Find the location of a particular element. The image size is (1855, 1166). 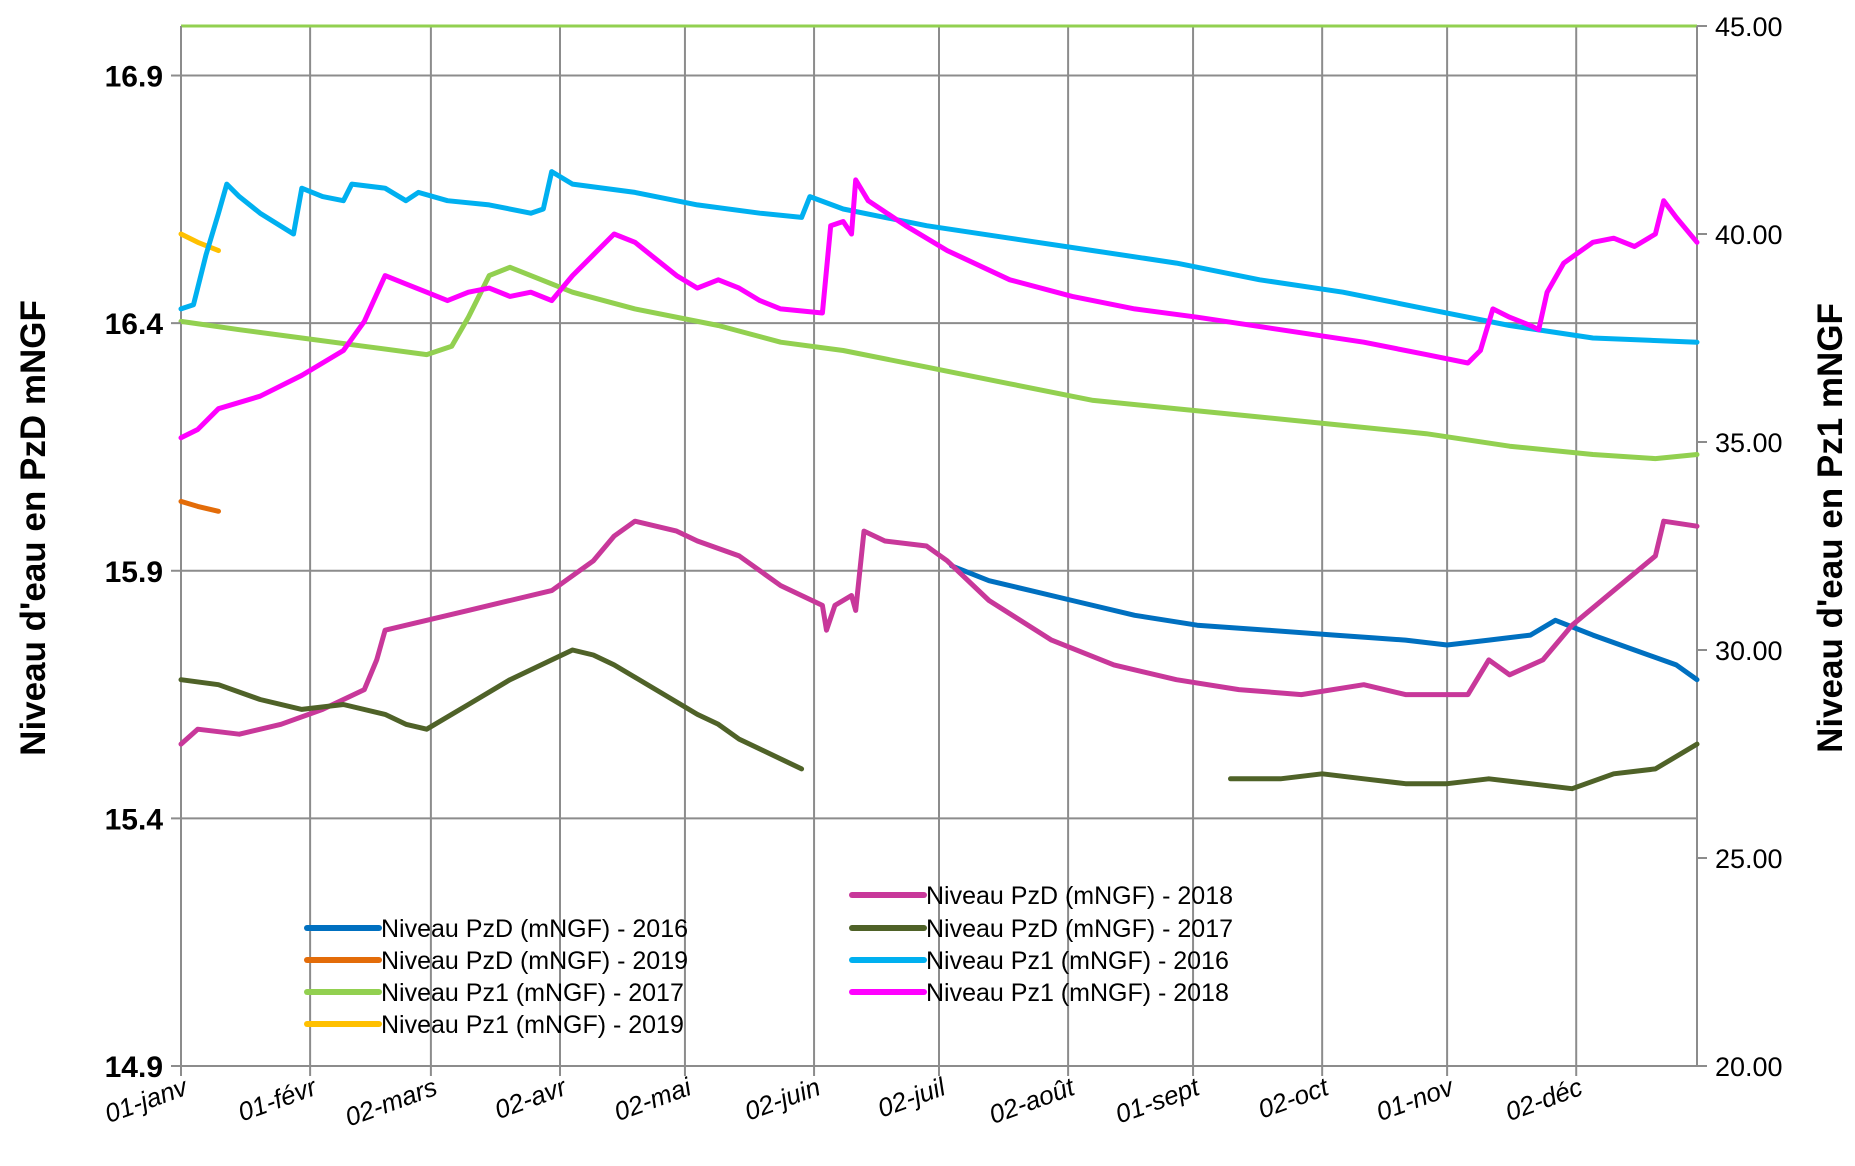

legend-item: Niveau Pz1 (mNGF) - 2016 is located at coordinates (1039, 961).